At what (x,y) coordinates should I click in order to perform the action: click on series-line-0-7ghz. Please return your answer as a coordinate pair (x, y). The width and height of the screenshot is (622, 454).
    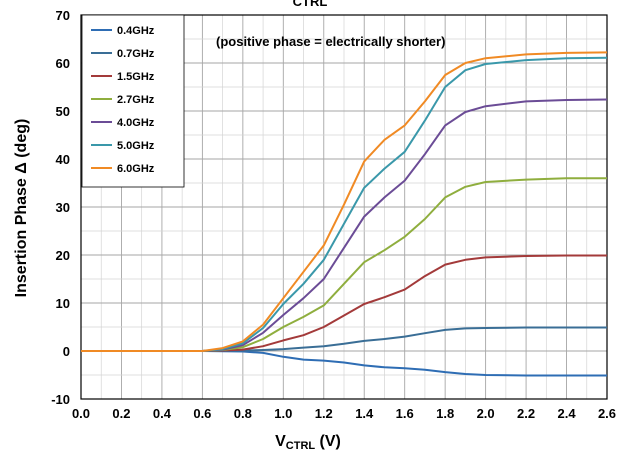
    Looking at the image, I should click on (344, 339).